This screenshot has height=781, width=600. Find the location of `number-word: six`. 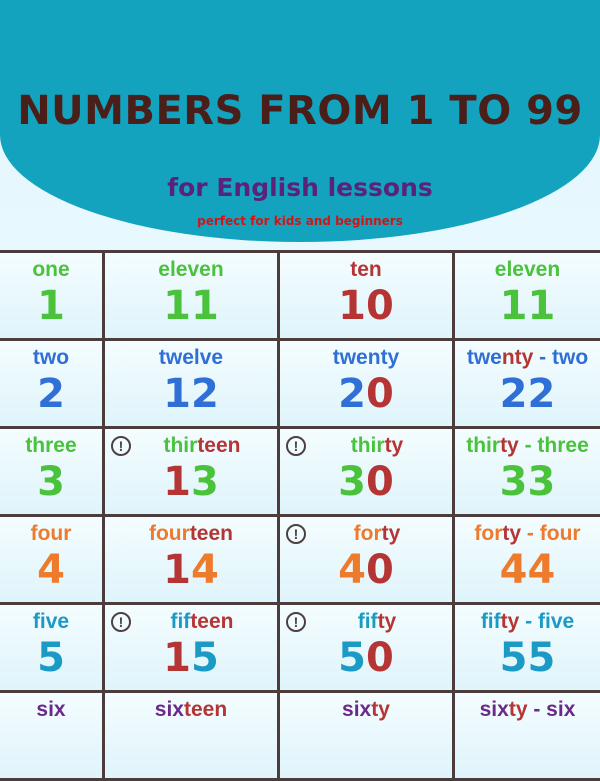

number-word: six is located at coordinates (50, 709).